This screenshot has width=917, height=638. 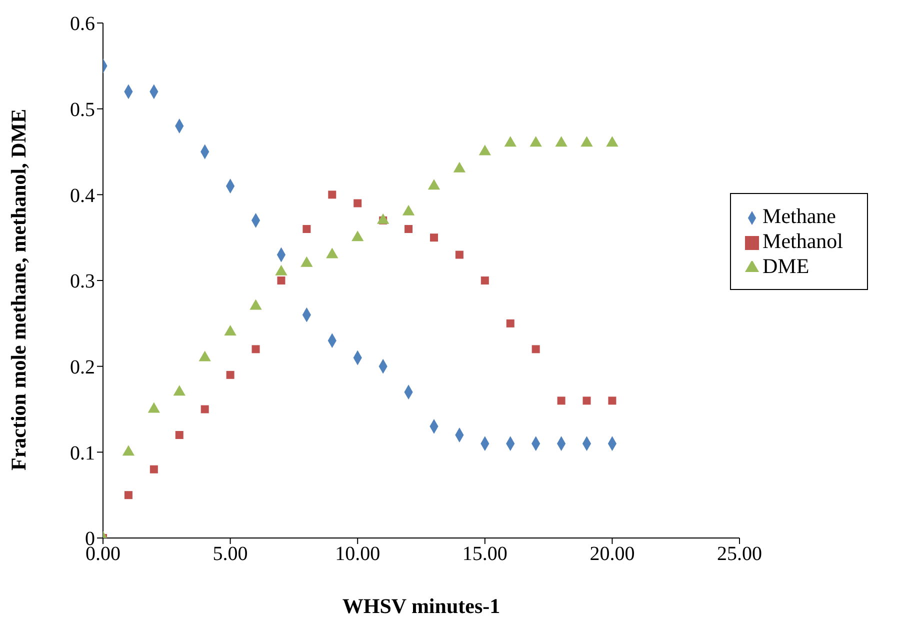 What do you see at coordinates (230, 554) in the screenshot?
I see `x-tick-label: 5.00` at bounding box center [230, 554].